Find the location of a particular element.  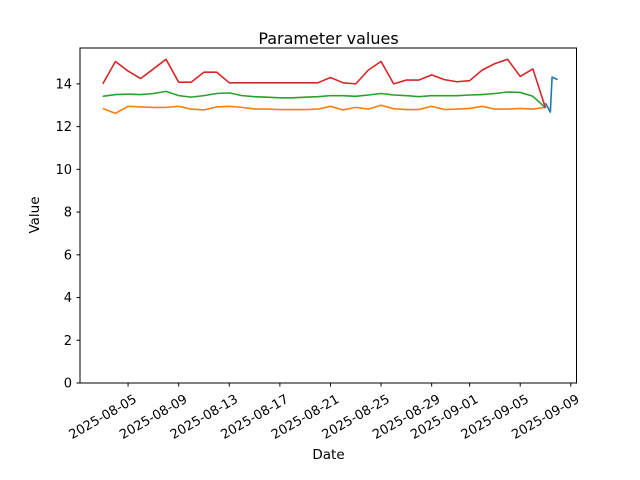

line-parameter-blue is located at coordinates (551, 94).